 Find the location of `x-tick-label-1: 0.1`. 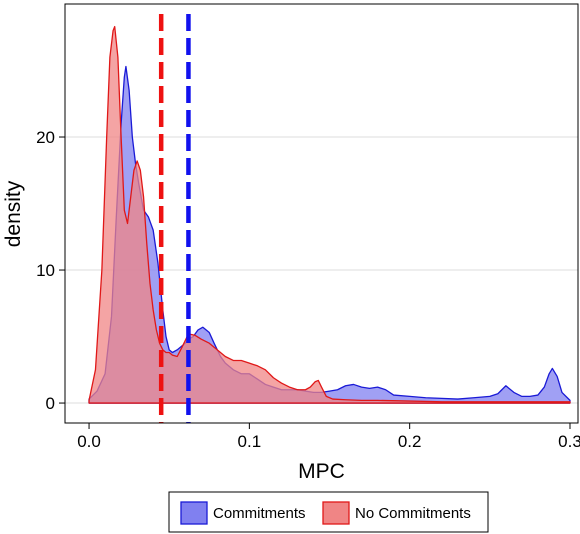

x-tick-label-1: 0.1 is located at coordinates (250, 441).